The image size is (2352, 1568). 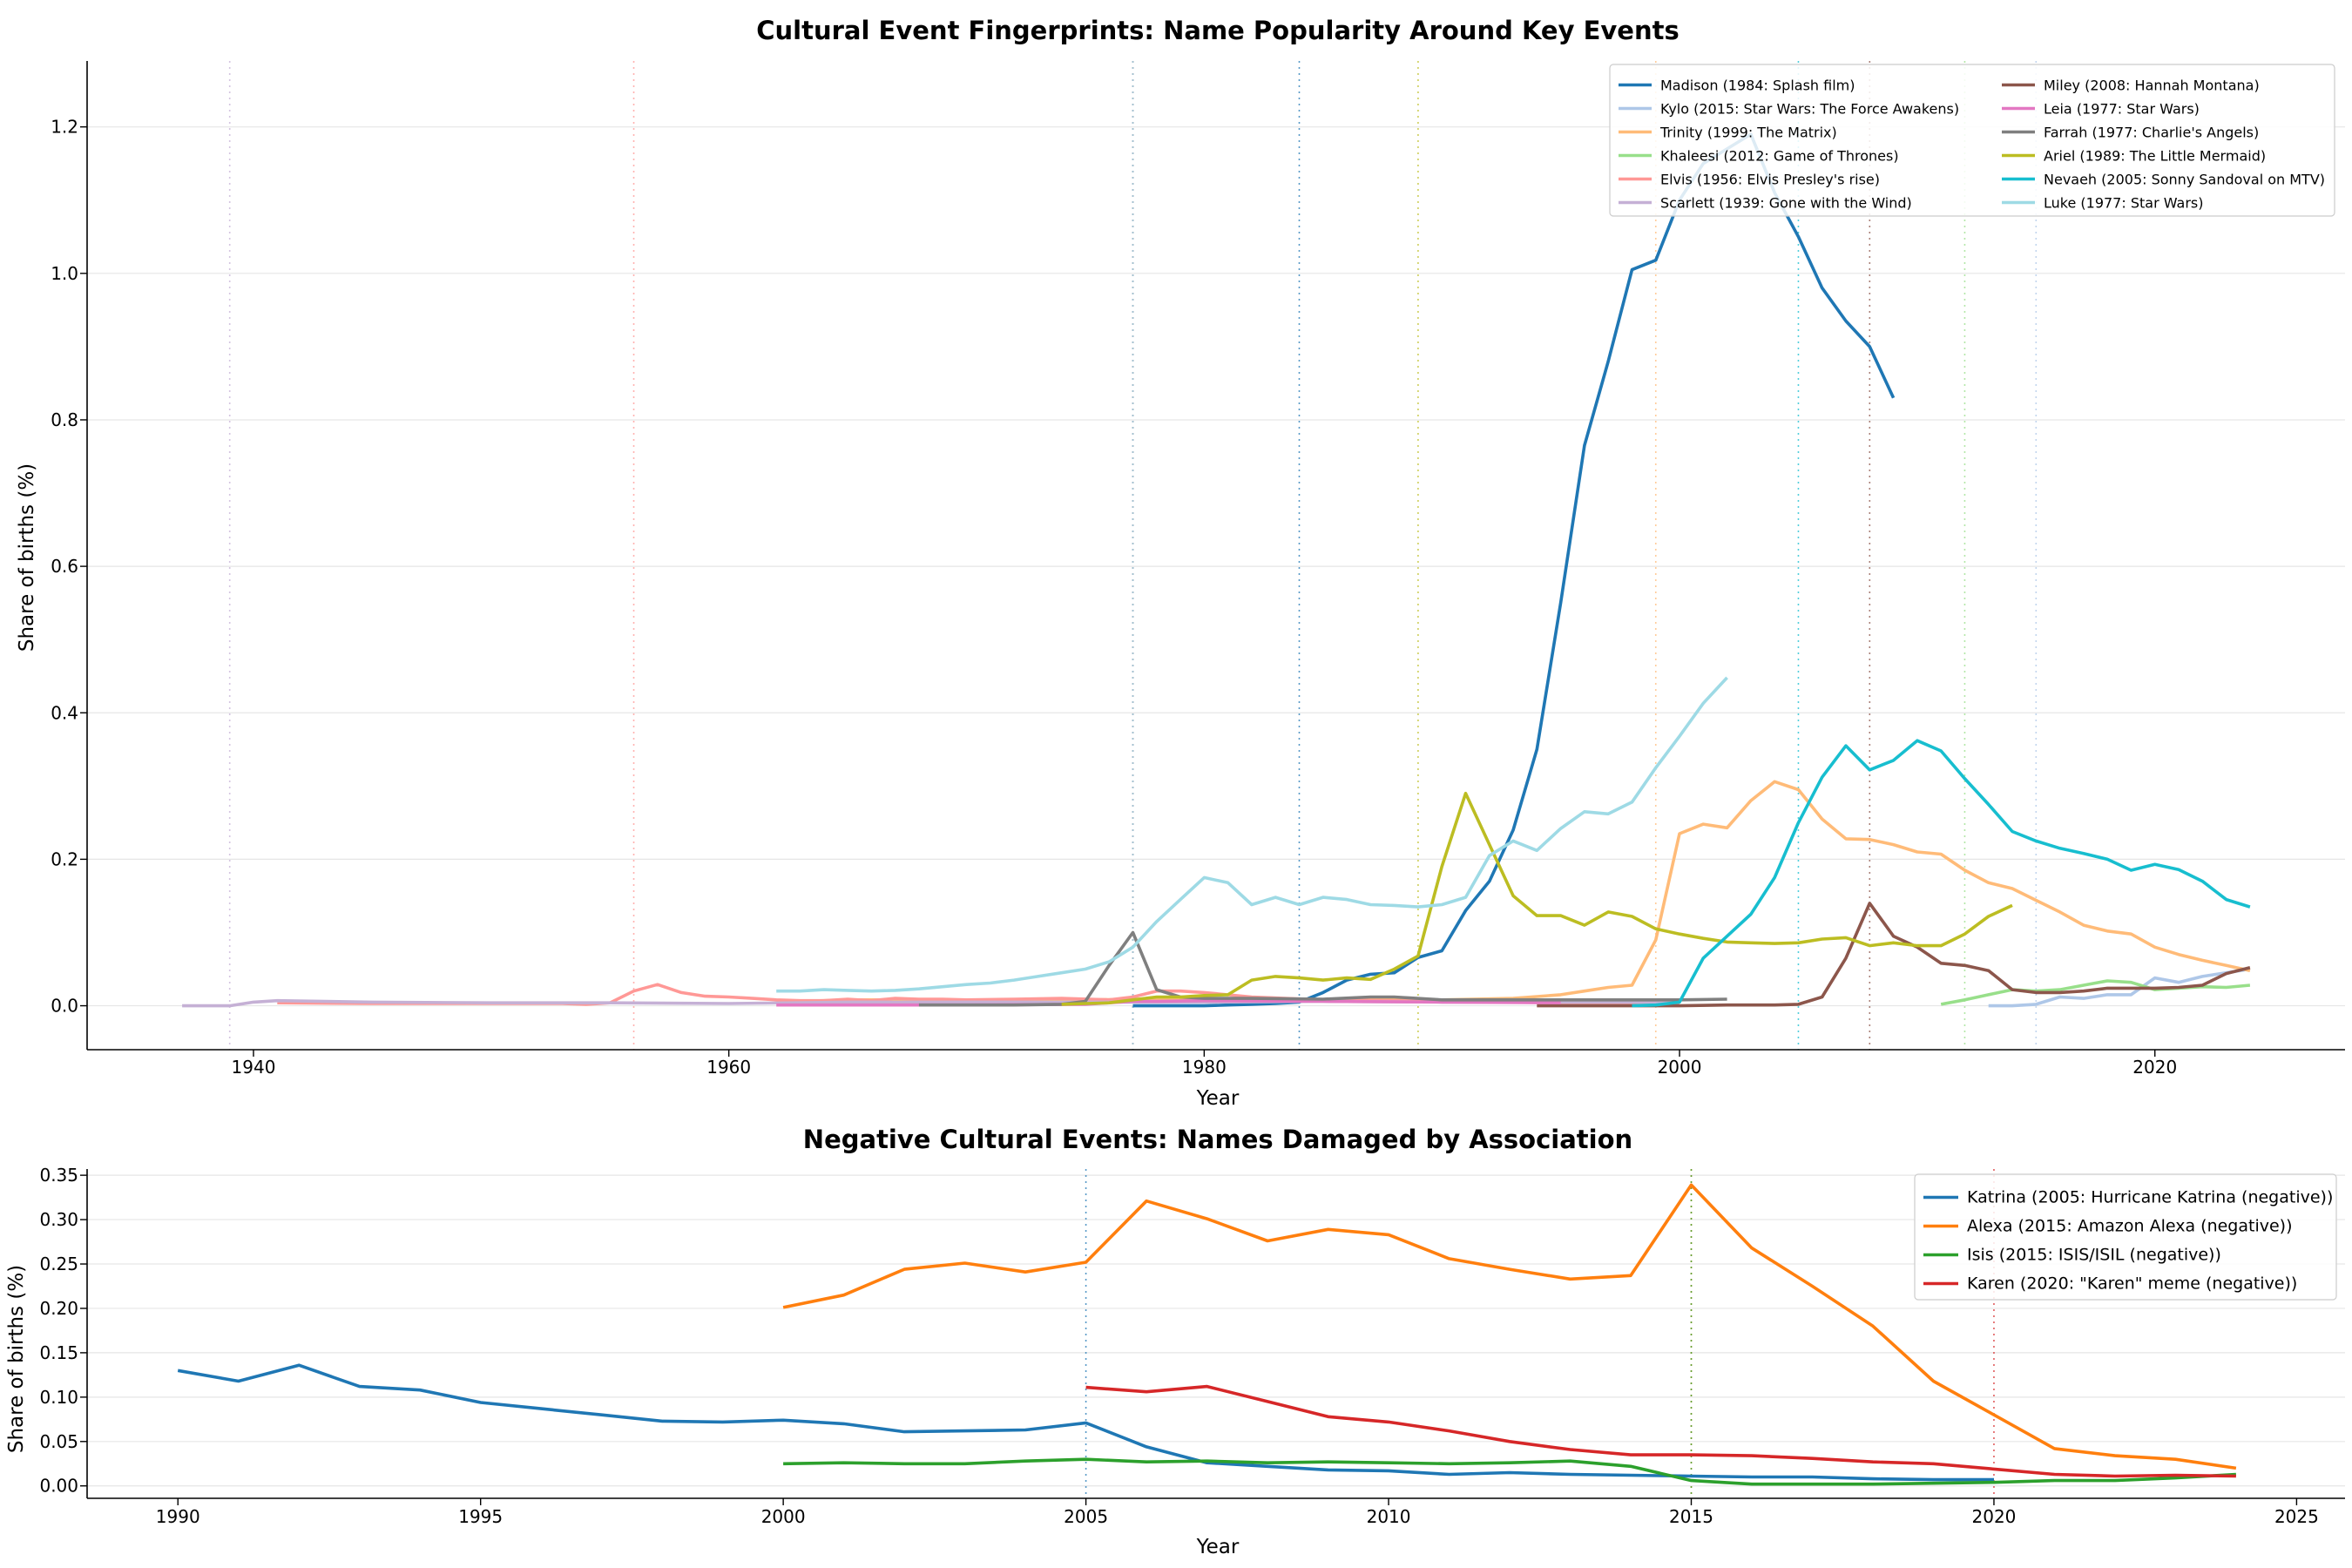 I want to click on legend-entry-miley: Miley (2008: Hannah Montana), so click(x=2152, y=86).